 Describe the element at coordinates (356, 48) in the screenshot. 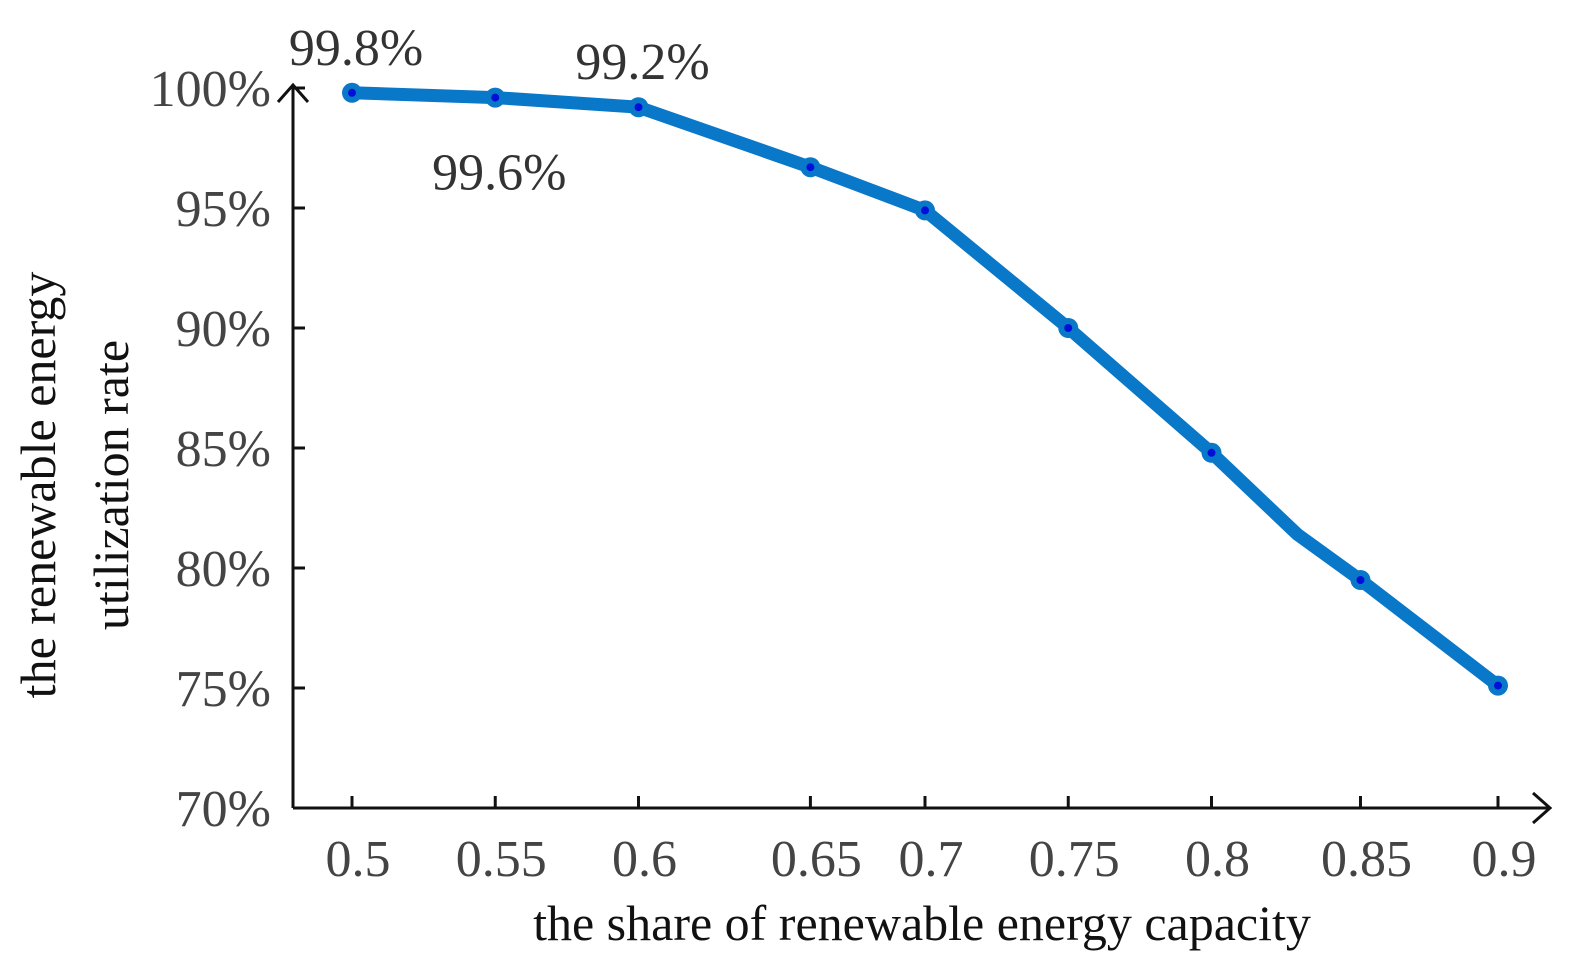

I see `data-label: 99.8%` at that location.